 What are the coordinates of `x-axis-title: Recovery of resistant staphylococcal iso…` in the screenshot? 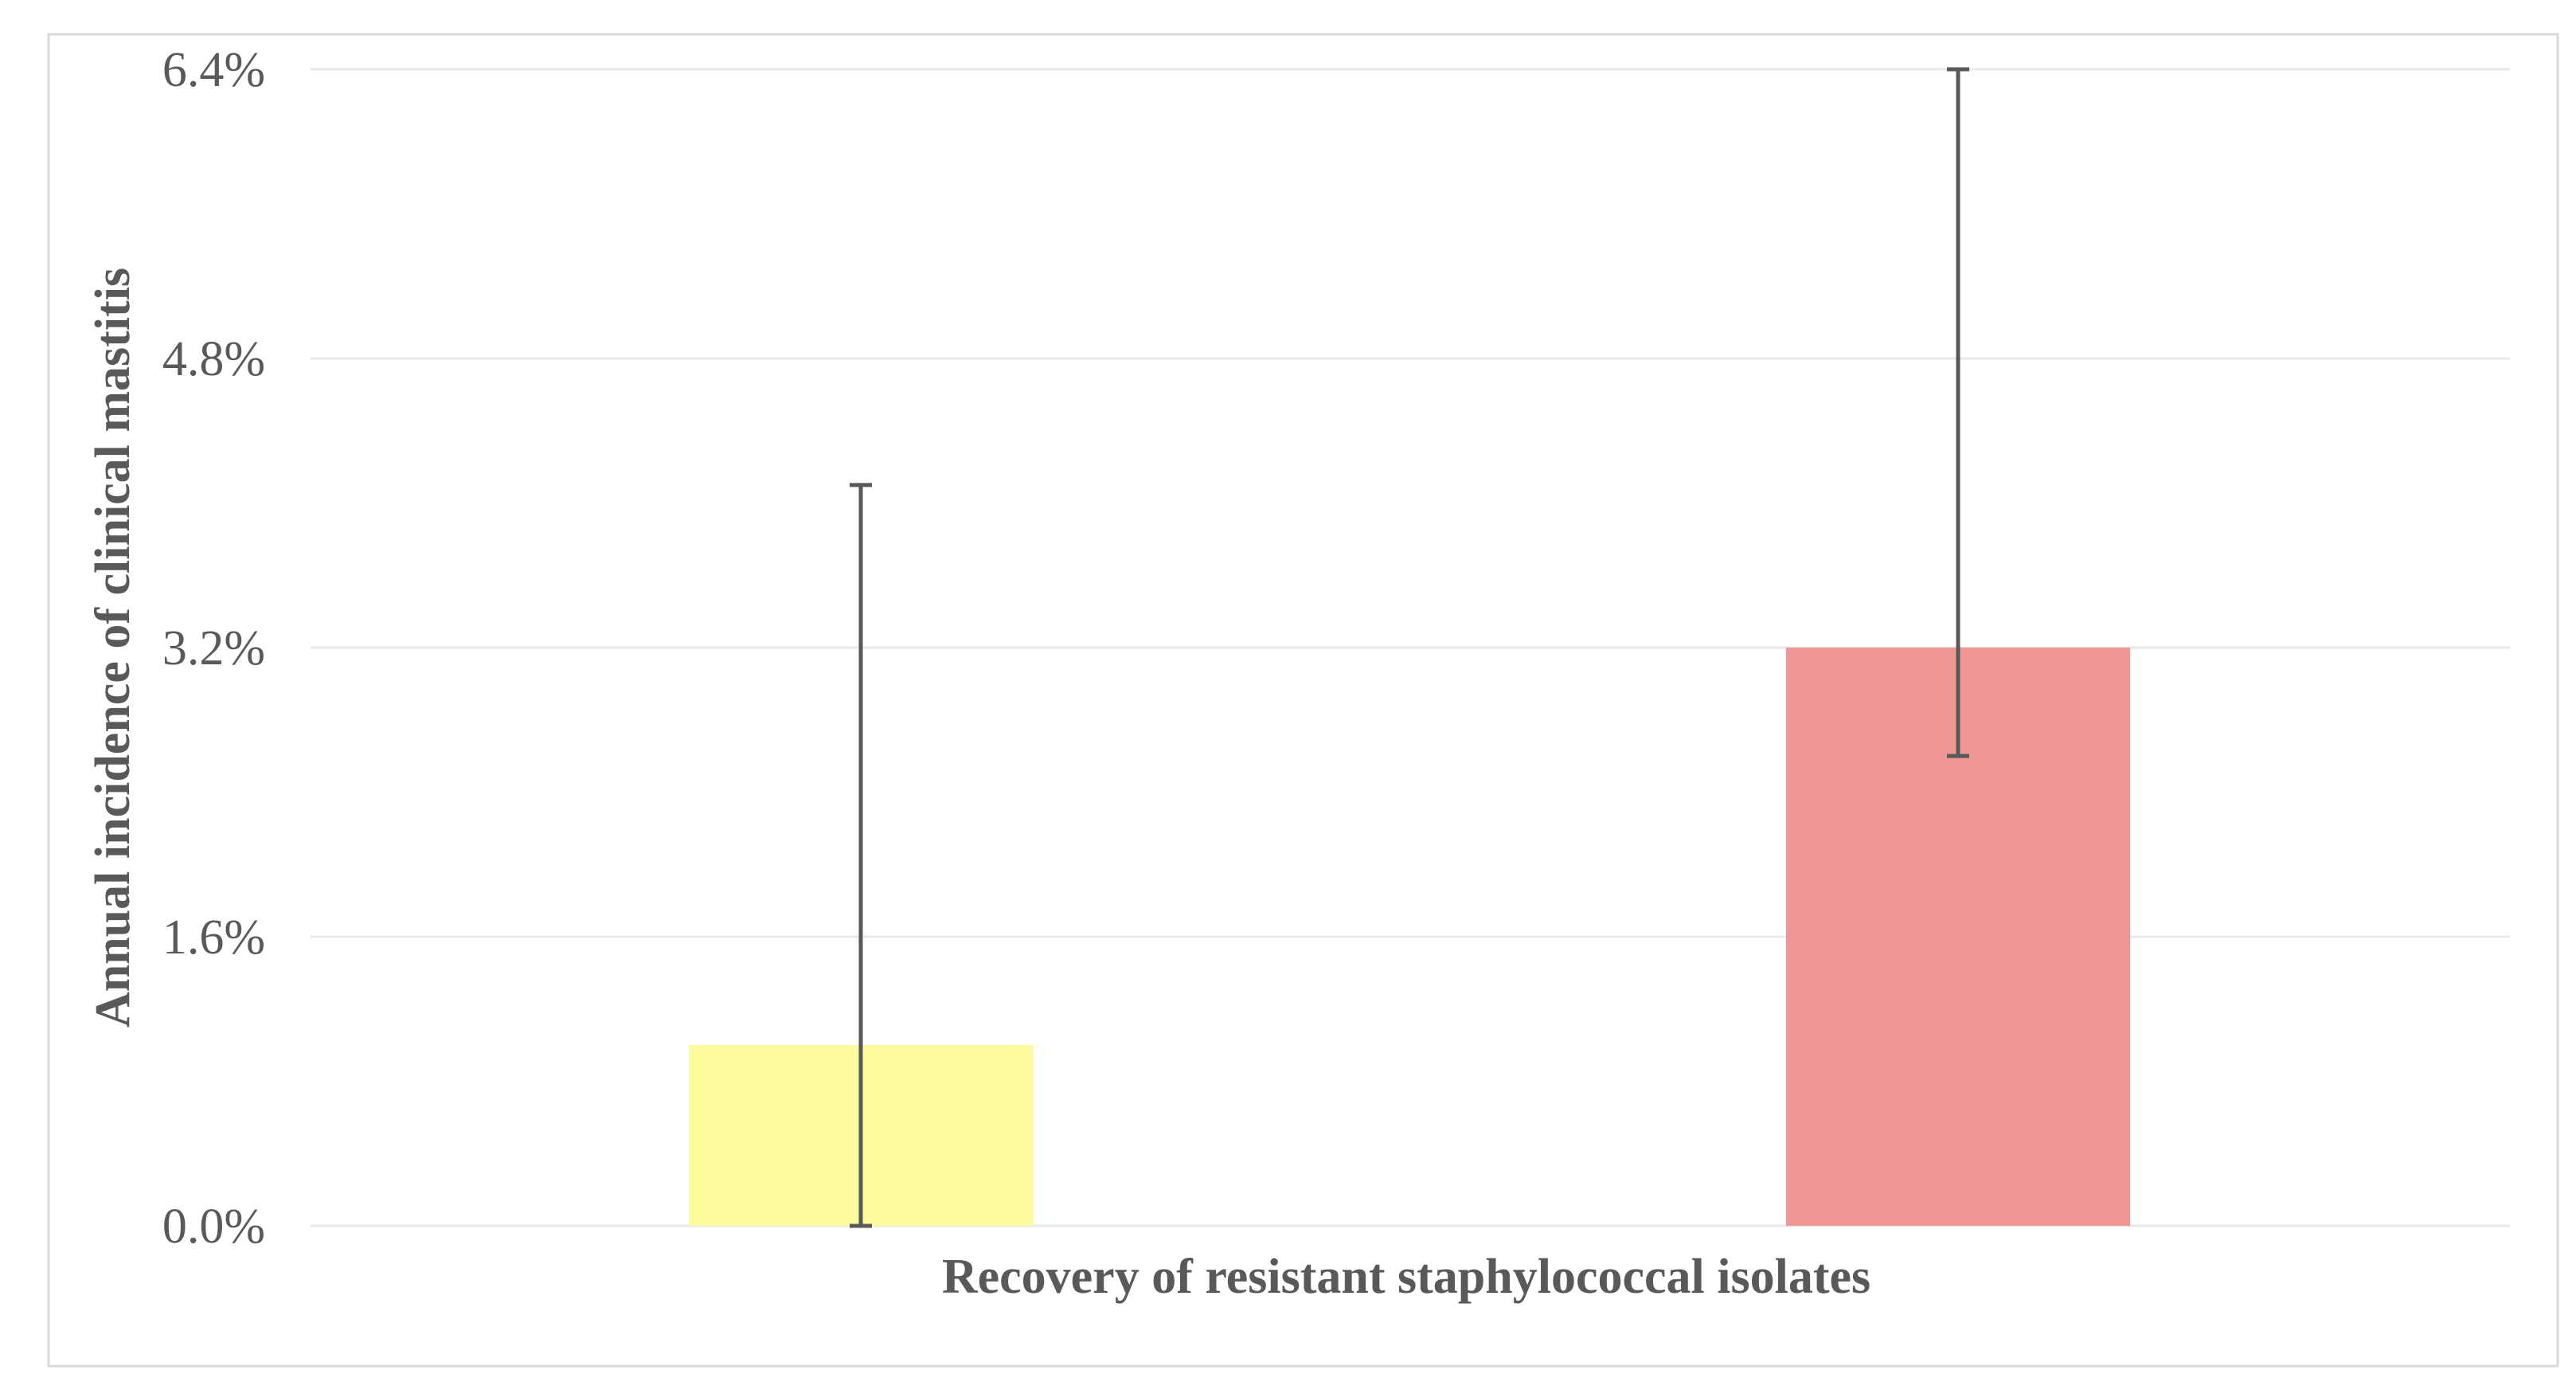 It's located at (1406, 1277).